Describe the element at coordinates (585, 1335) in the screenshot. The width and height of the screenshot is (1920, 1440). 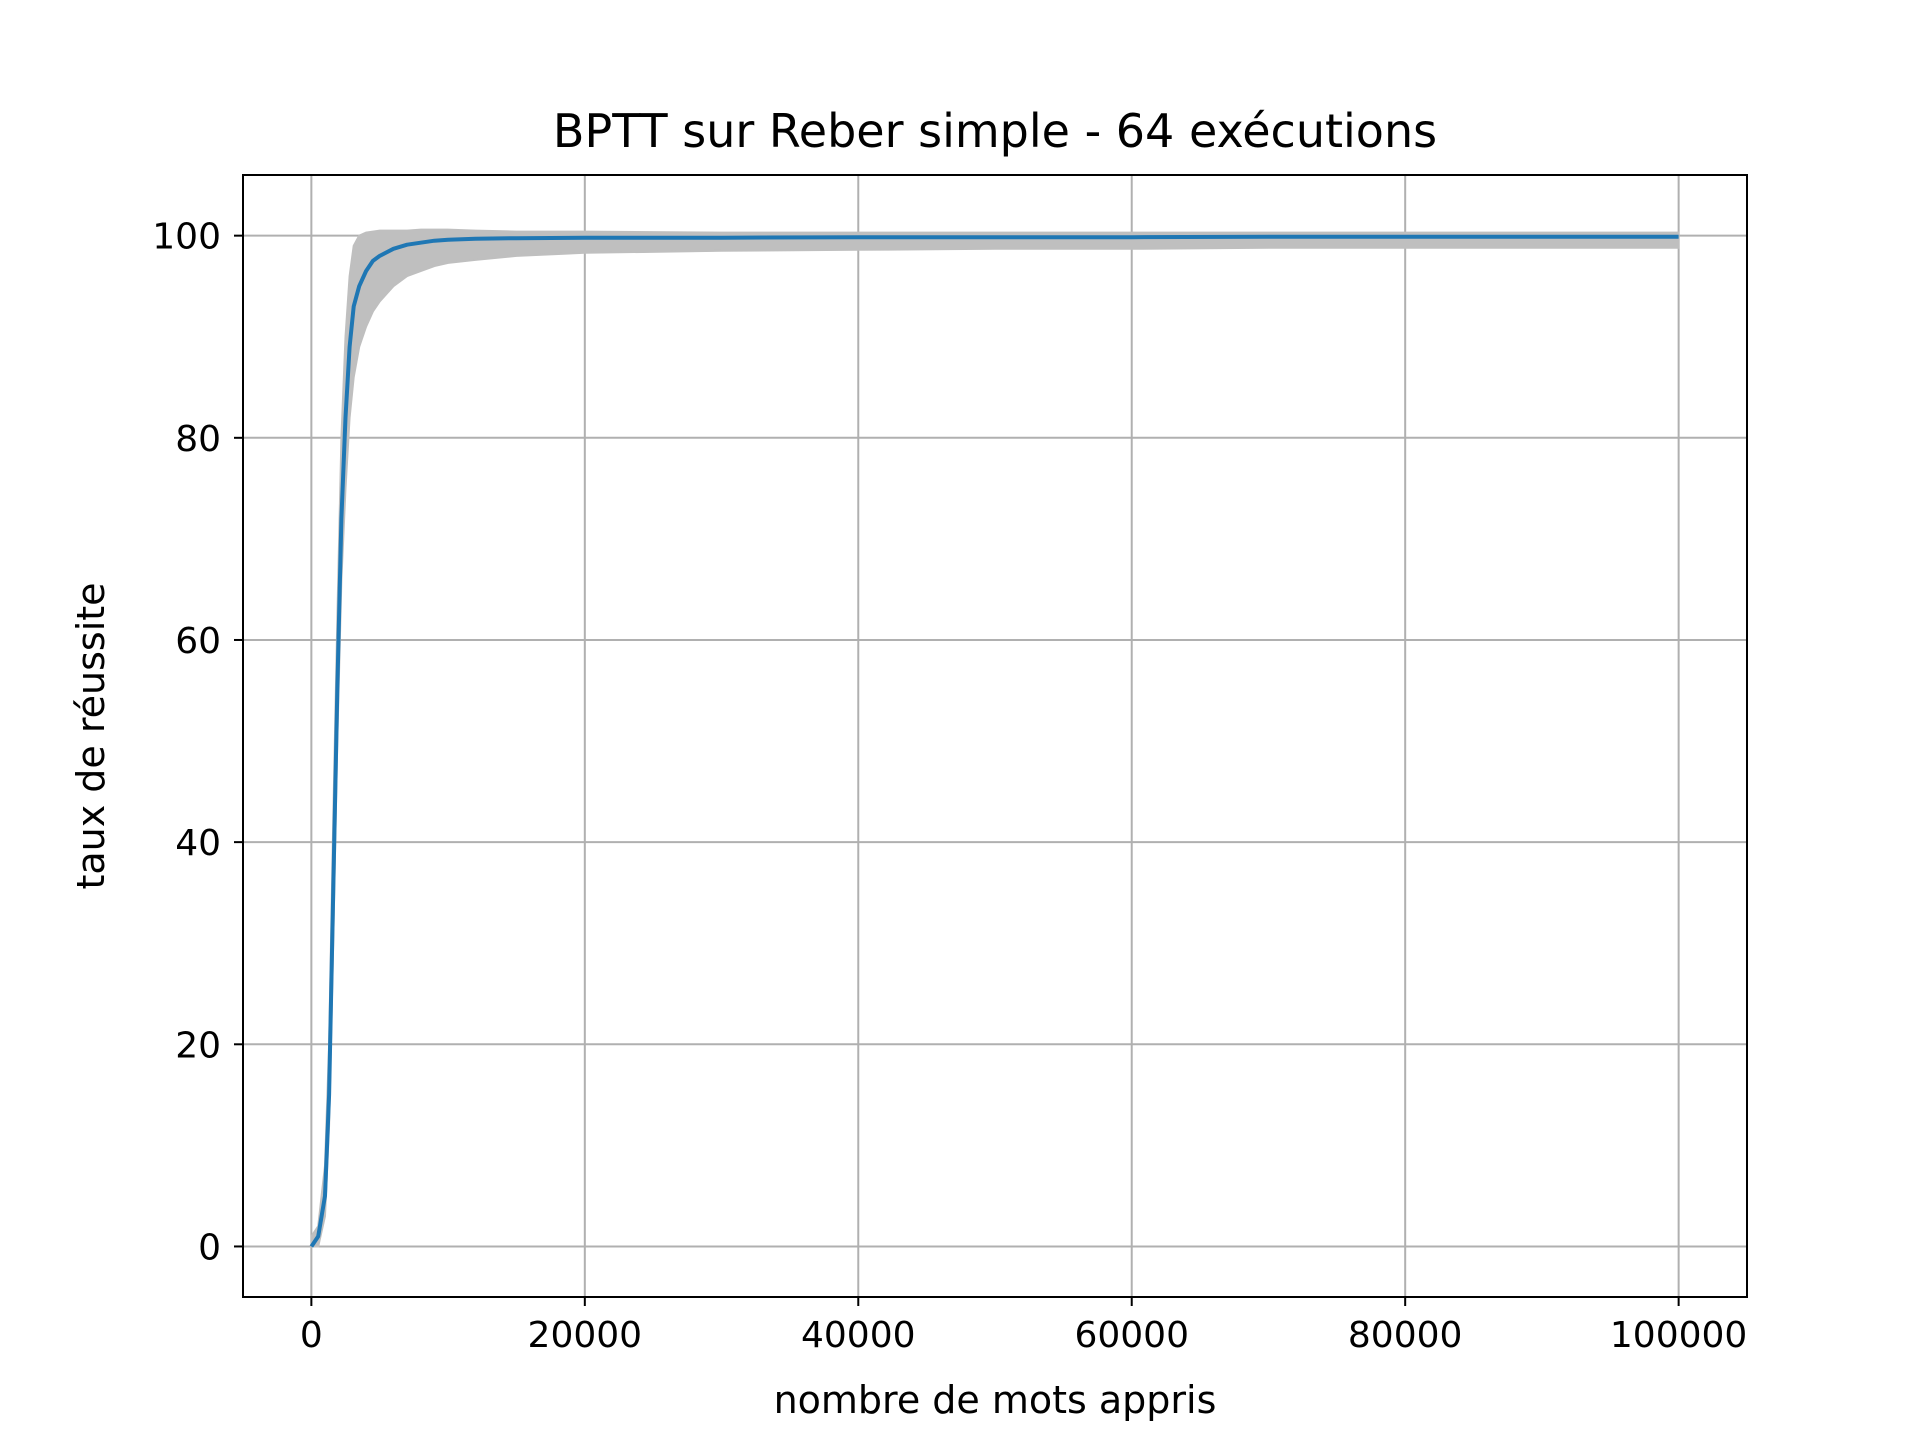
I see `x-tick-label: 20000` at that location.